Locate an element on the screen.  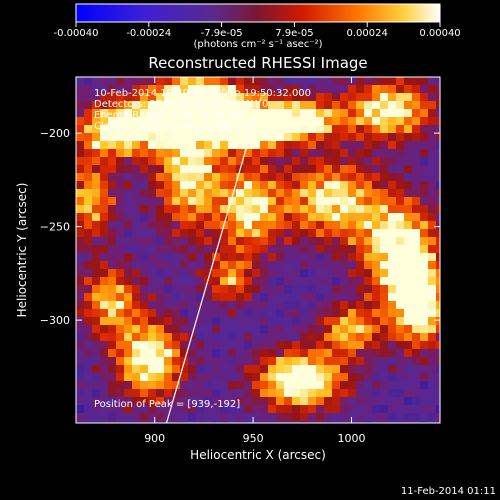
y-axis-label: Heliocentric Y (arcsec) is located at coordinates (22, 250).